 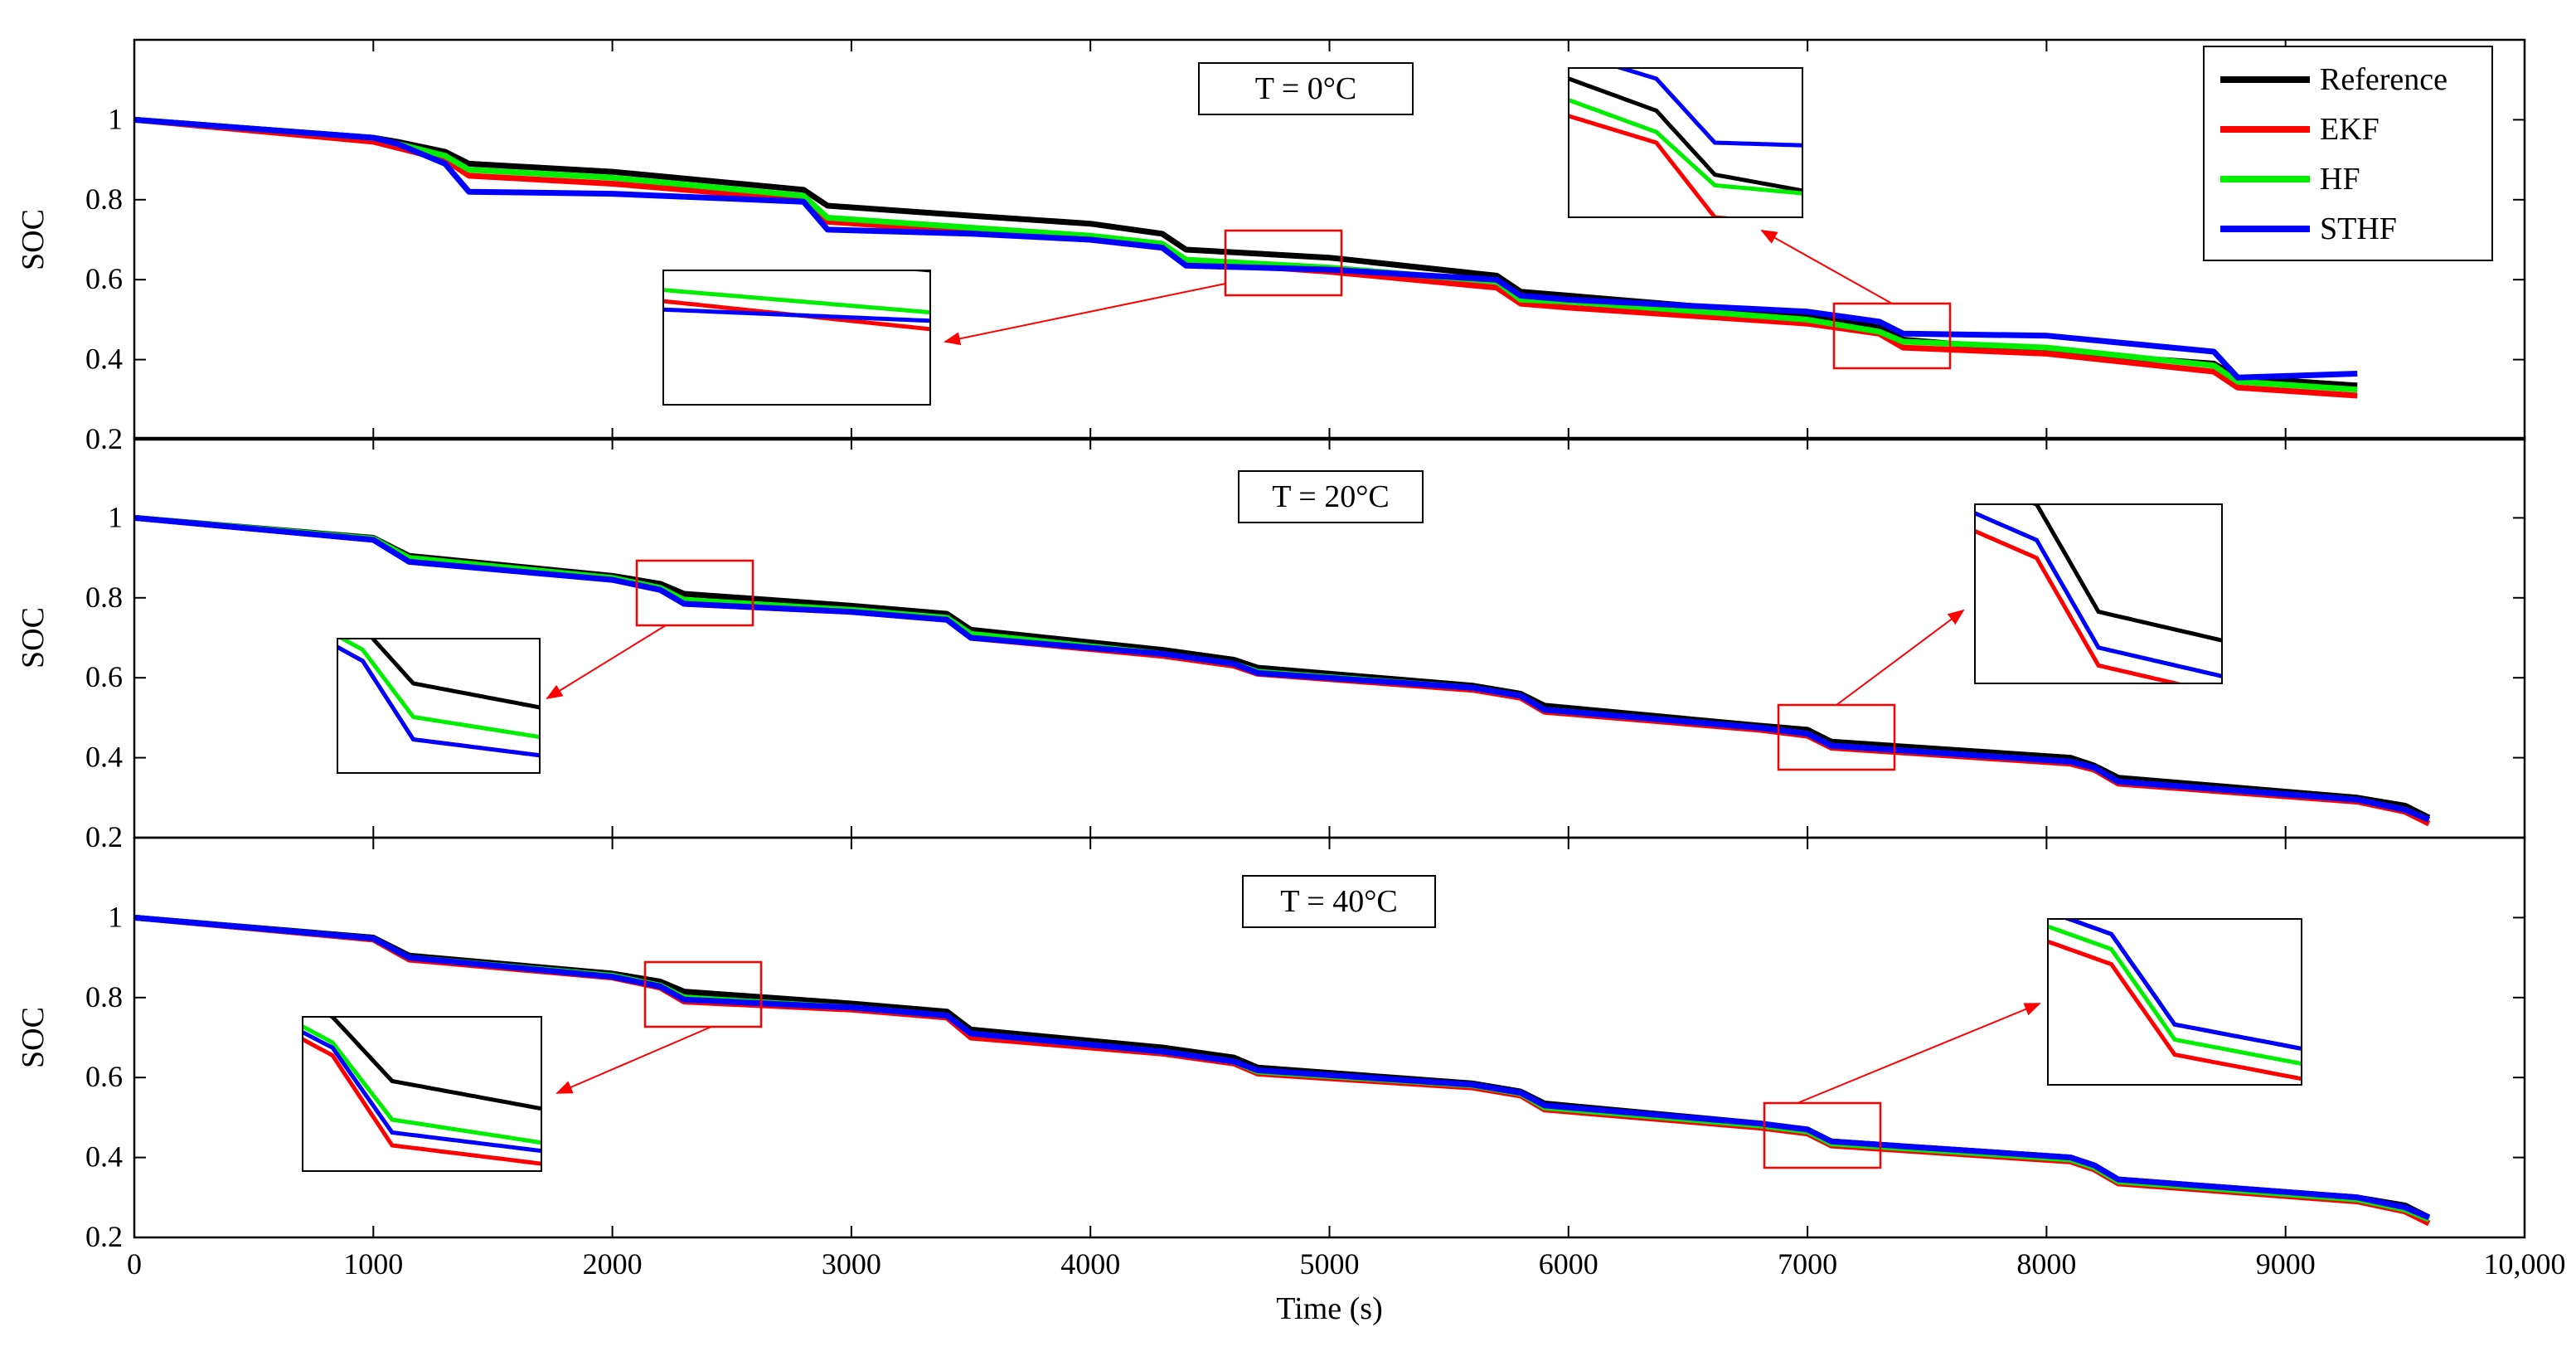 I want to click on legend: Reference EKF HF STHF, so click(x=2348, y=153).